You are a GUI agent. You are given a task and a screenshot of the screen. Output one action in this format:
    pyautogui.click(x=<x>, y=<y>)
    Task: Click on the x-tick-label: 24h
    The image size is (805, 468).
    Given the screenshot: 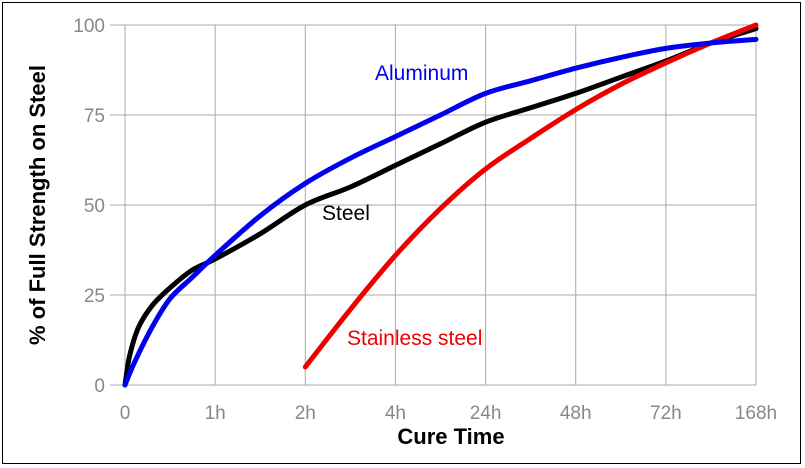 What is the action you would take?
    pyautogui.click(x=486, y=413)
    